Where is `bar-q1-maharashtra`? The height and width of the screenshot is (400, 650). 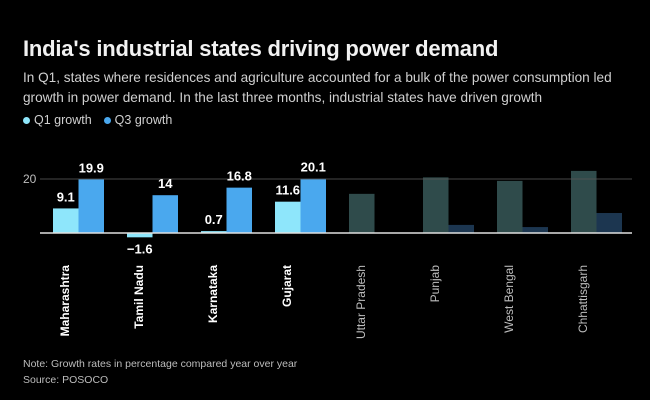
bar-q1-maharashtra is located at coordinates (66, 220).